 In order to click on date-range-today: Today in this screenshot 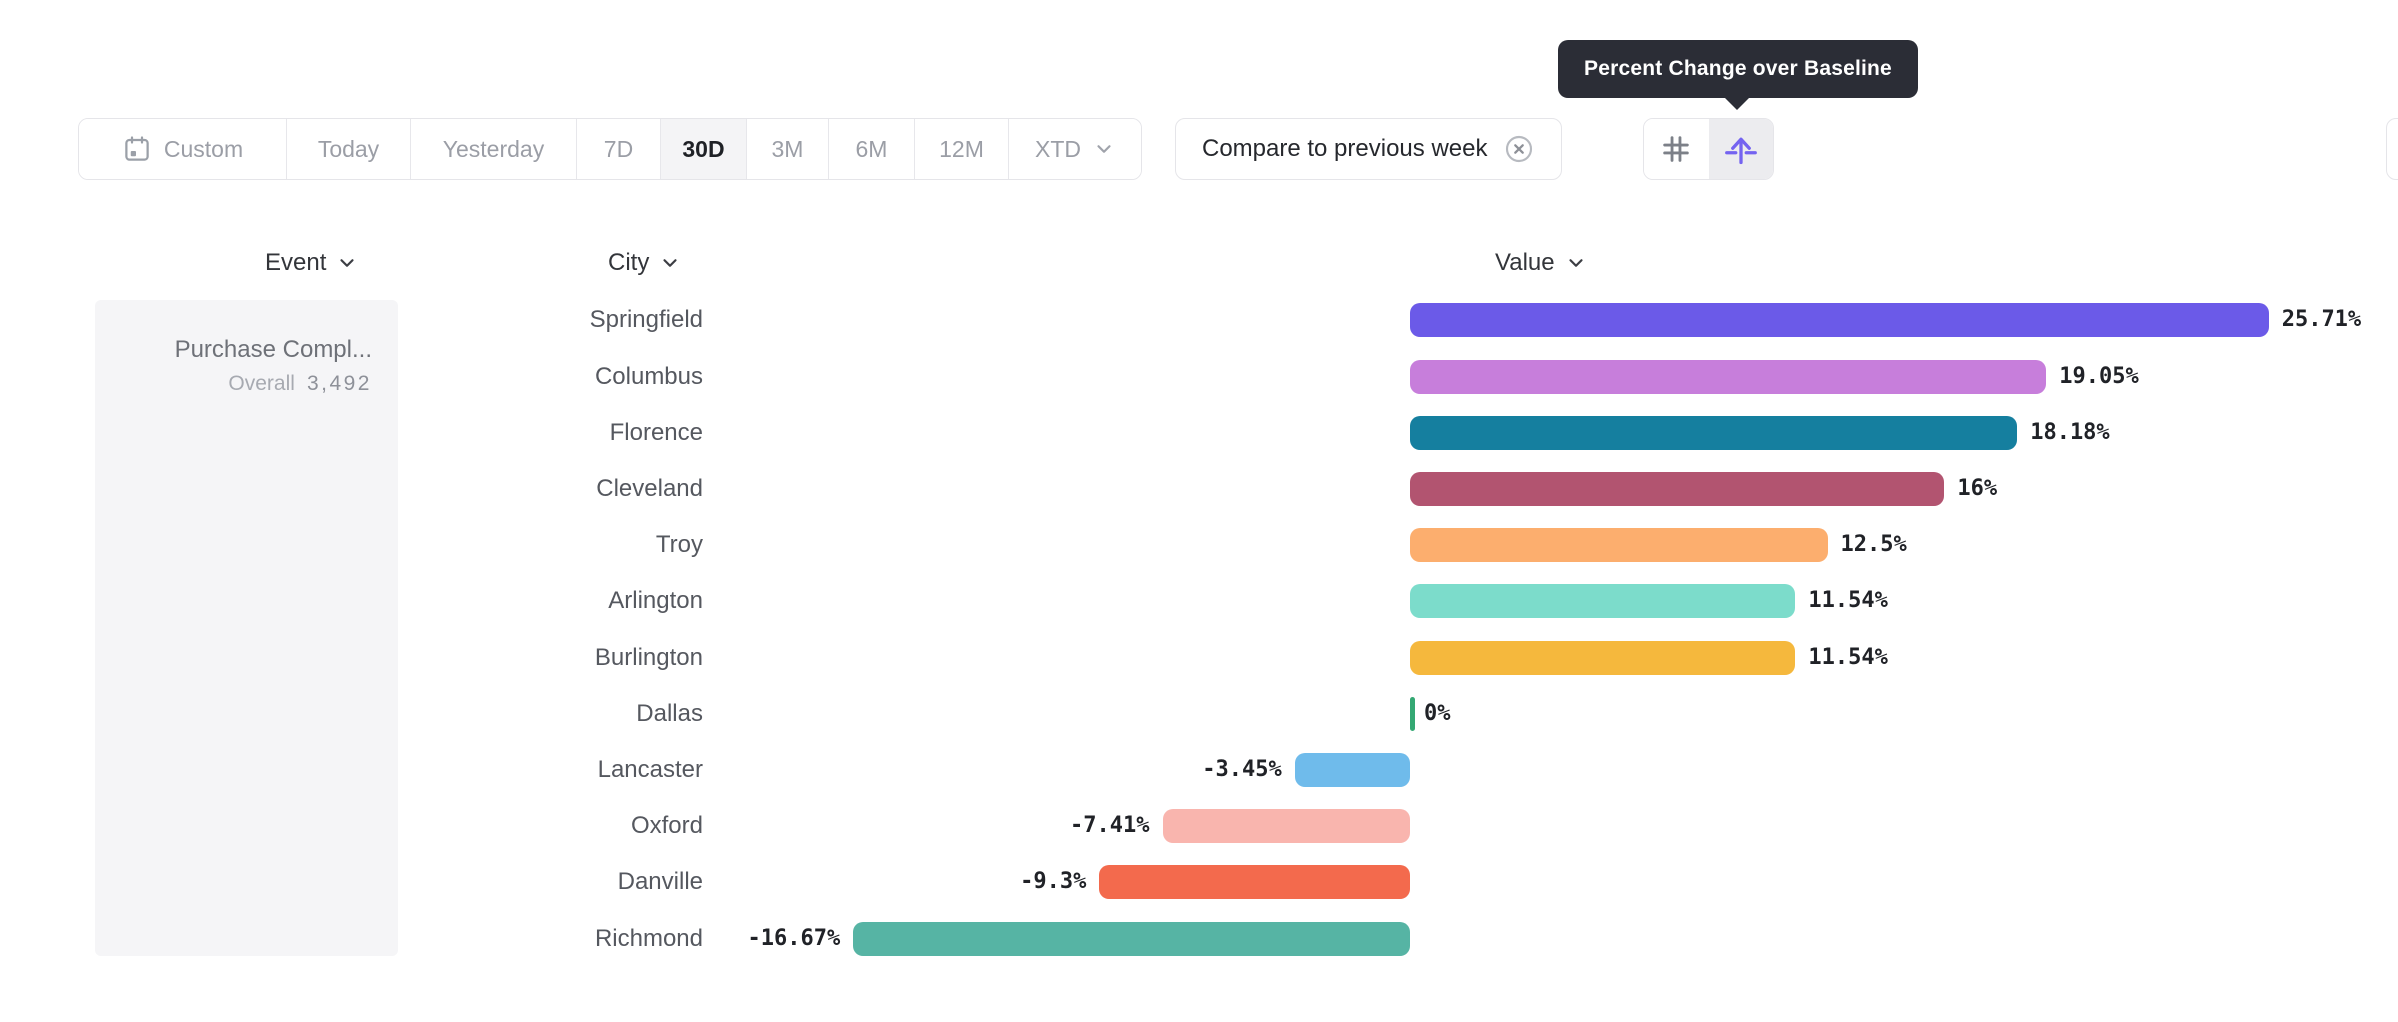, I will do `click(349, 149)`.